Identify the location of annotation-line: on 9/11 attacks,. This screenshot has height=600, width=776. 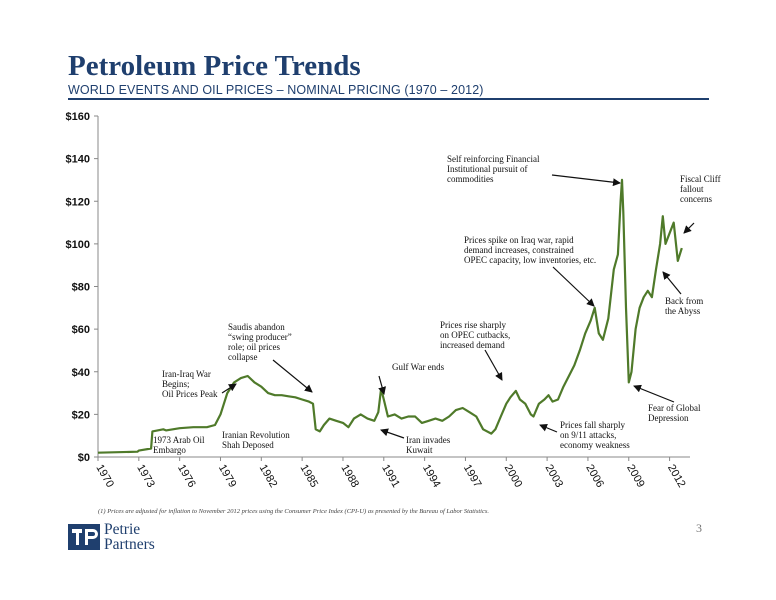
(588, 435).